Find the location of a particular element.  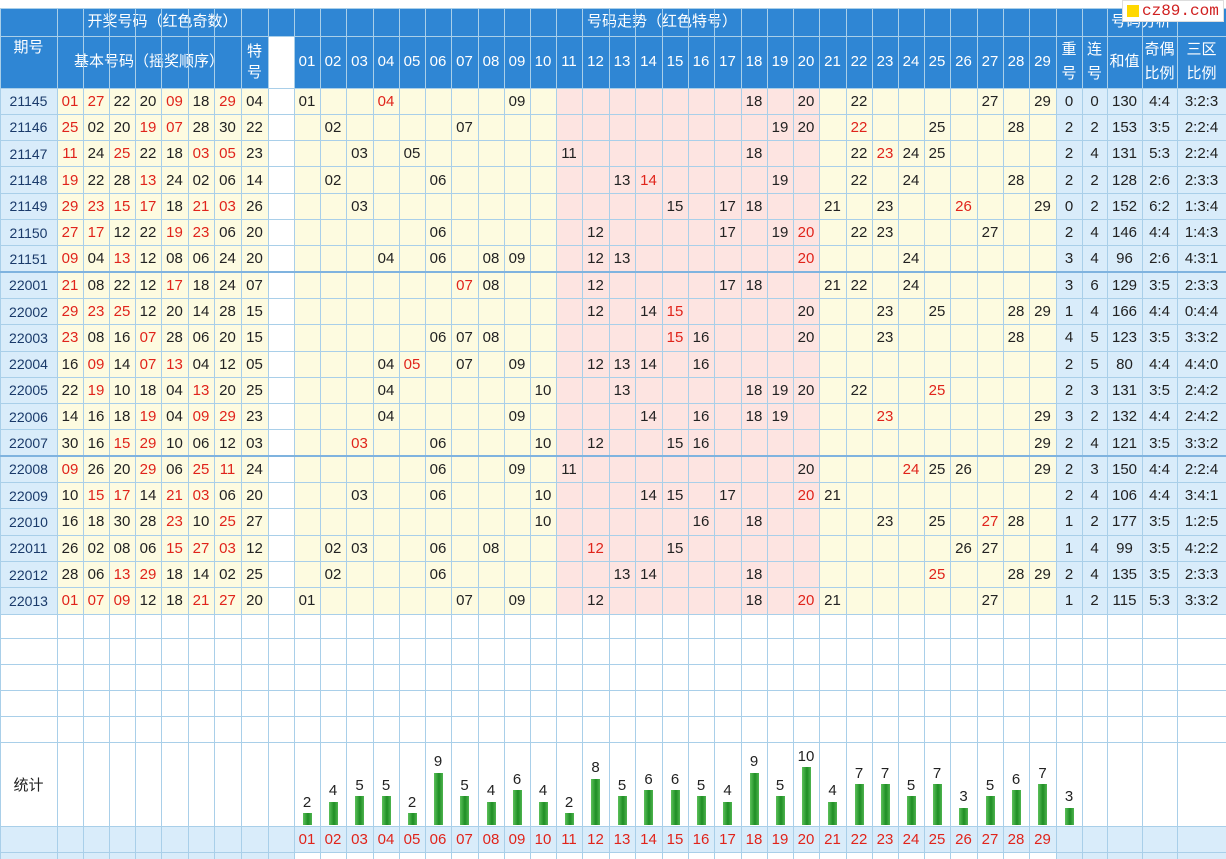

basic-number: 09 is located at coordinates (122, 600).